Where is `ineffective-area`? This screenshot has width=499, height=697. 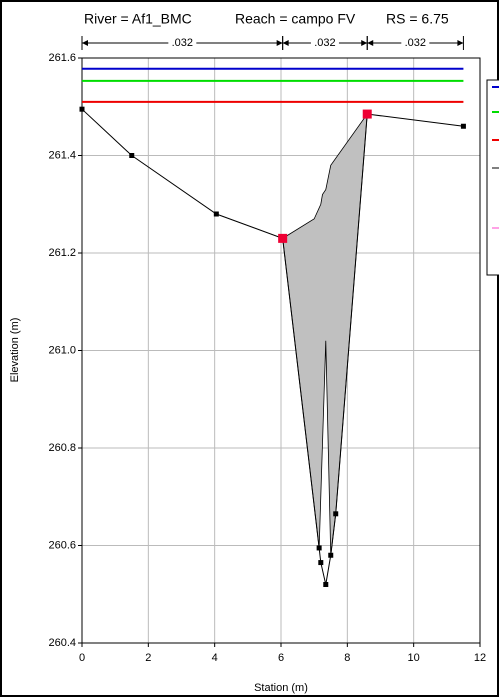 ineffective-area is located at coordinates (325, 334).